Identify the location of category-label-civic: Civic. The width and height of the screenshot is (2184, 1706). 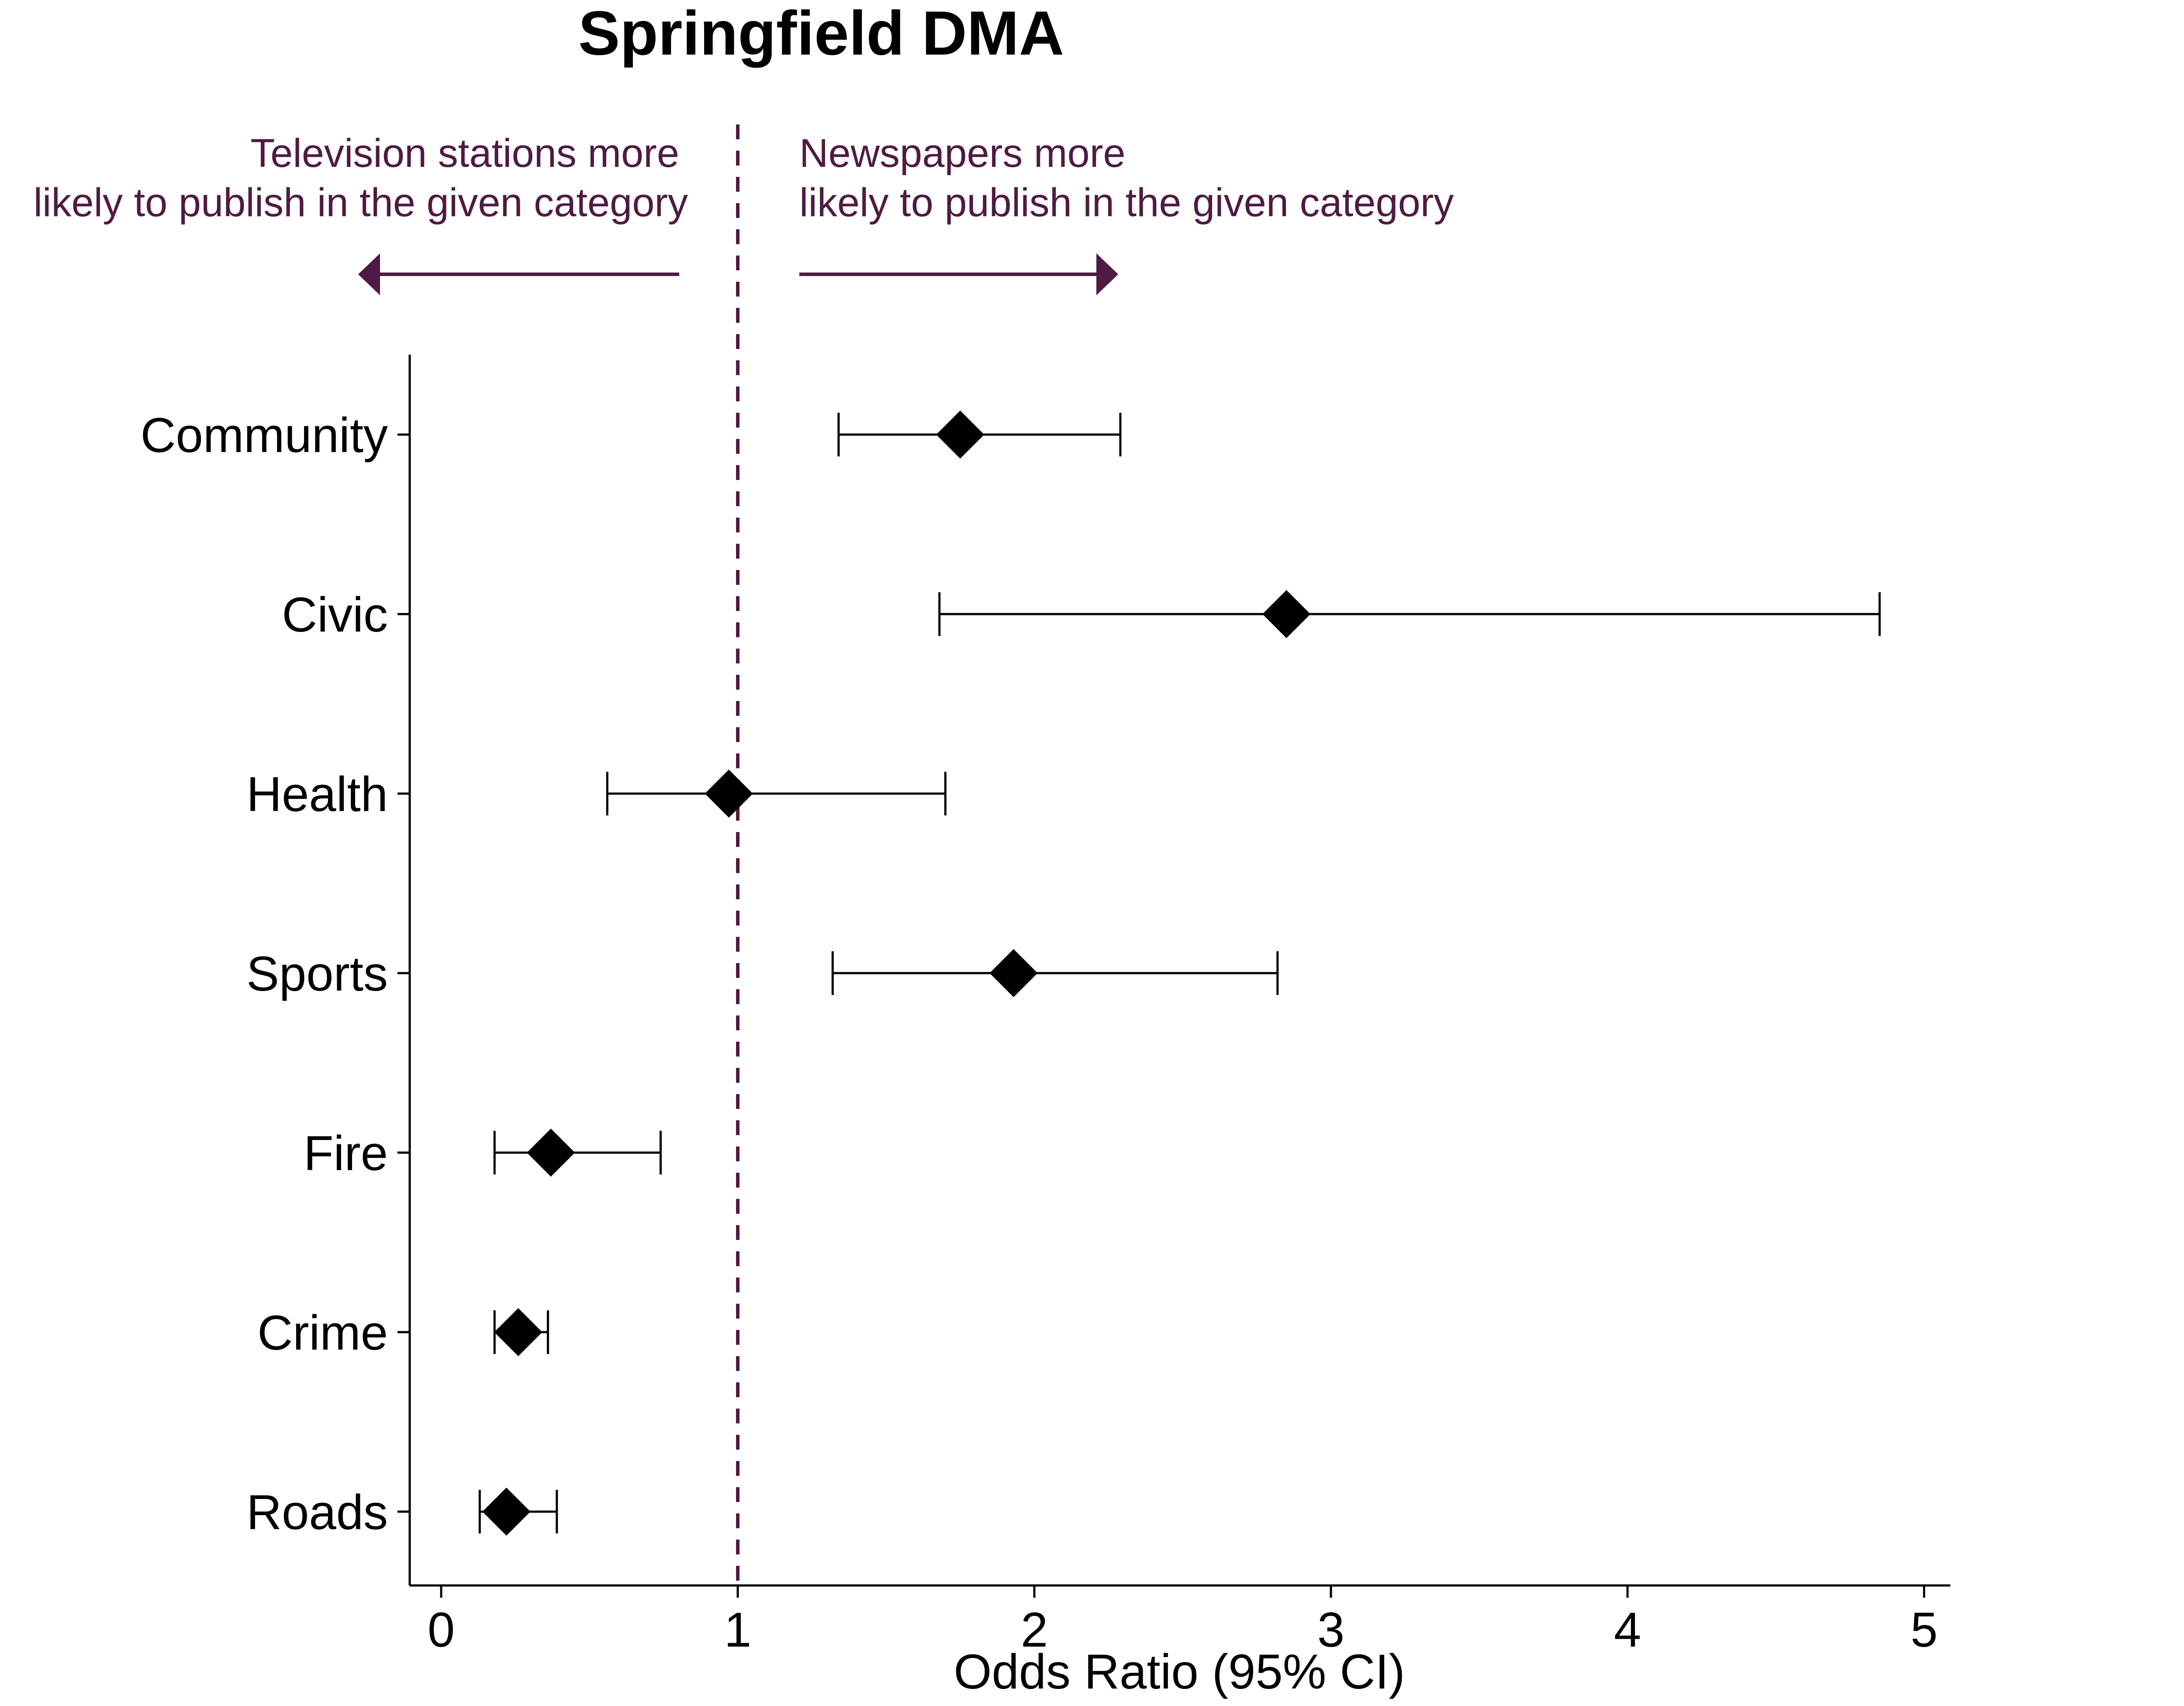
(335, 614).